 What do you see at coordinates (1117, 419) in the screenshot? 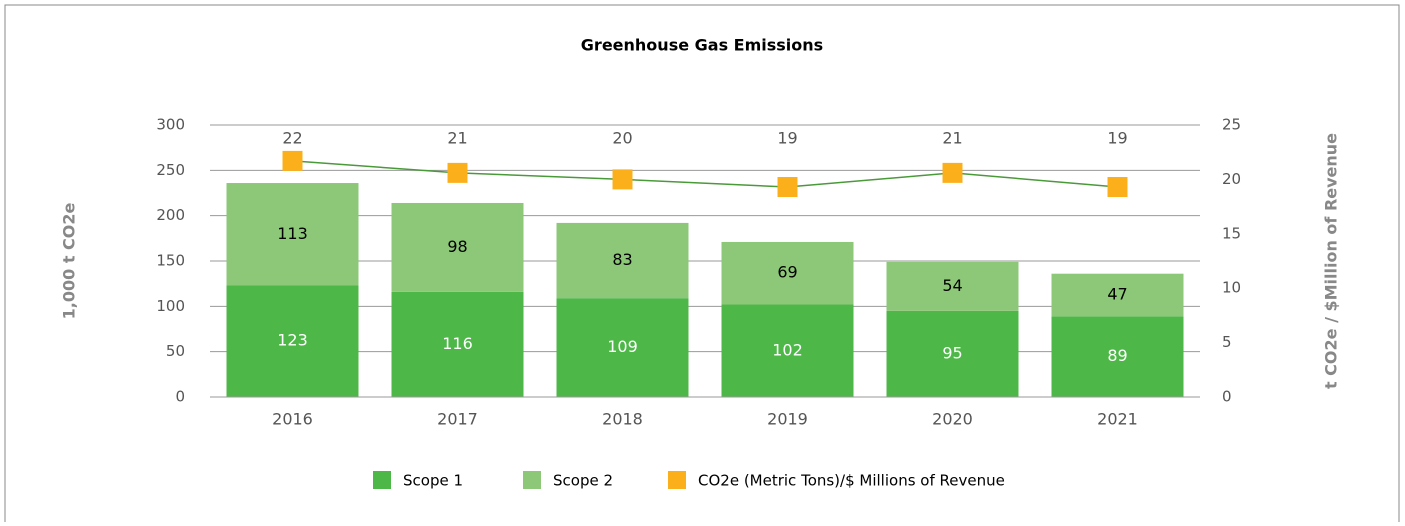
I see `x-tick-label: 2021` at bounding box center [1117, 419].